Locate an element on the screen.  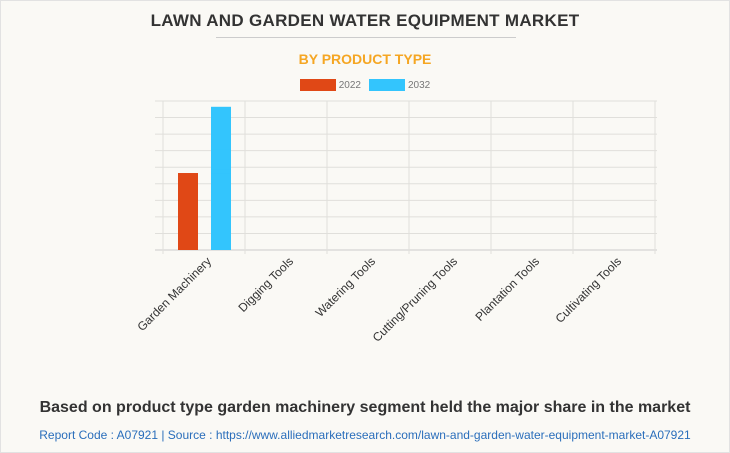
x-tick-label: Cutting/Pruning Tools is located at coordinates (415, 299).